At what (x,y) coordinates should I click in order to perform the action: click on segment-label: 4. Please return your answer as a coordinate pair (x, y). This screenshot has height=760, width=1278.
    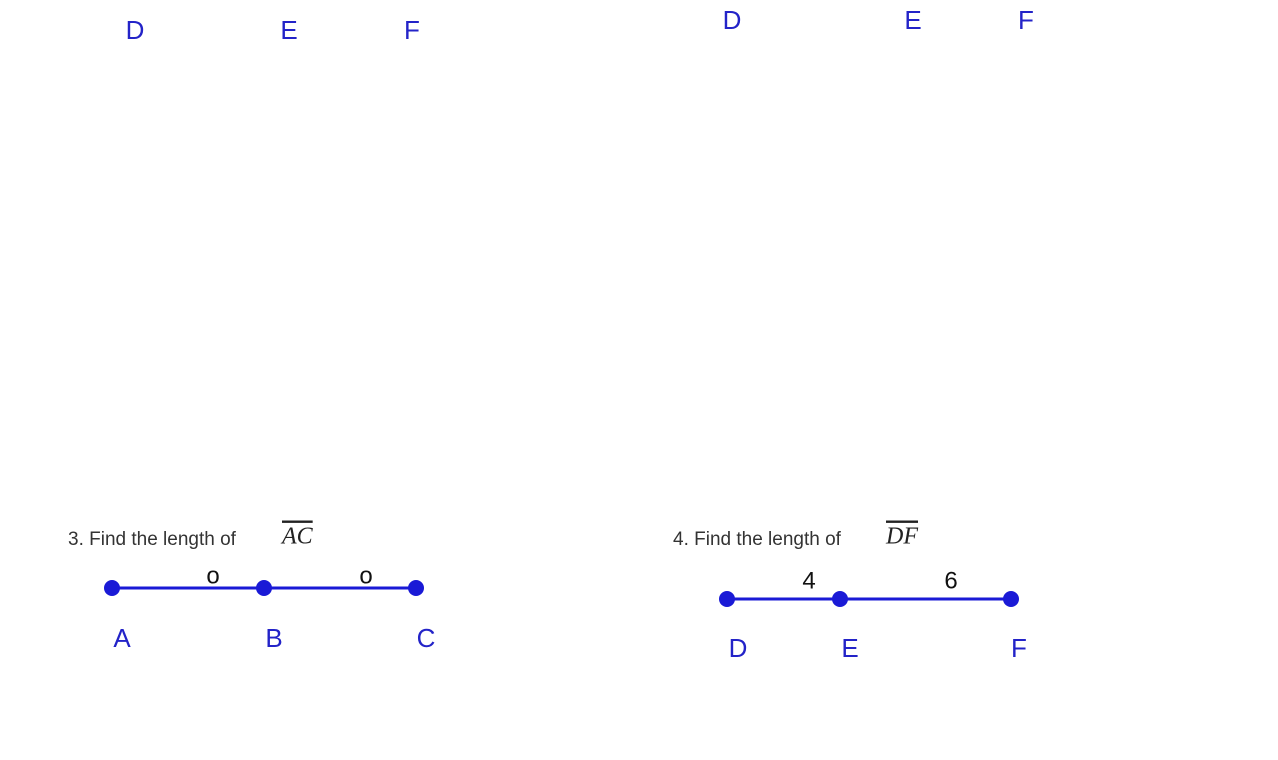
    Looking at the image, I should click on (808, 580).